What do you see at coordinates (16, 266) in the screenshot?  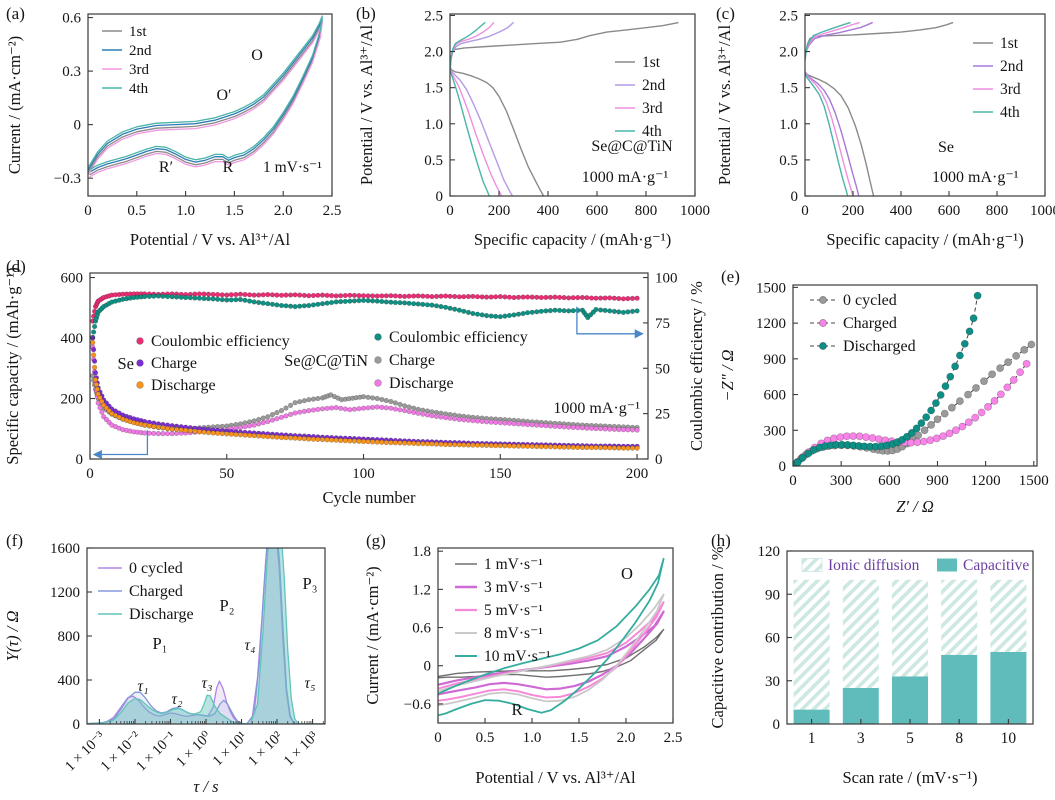 I see `panel-d-label: (d)` at bounding box center [16, 266].